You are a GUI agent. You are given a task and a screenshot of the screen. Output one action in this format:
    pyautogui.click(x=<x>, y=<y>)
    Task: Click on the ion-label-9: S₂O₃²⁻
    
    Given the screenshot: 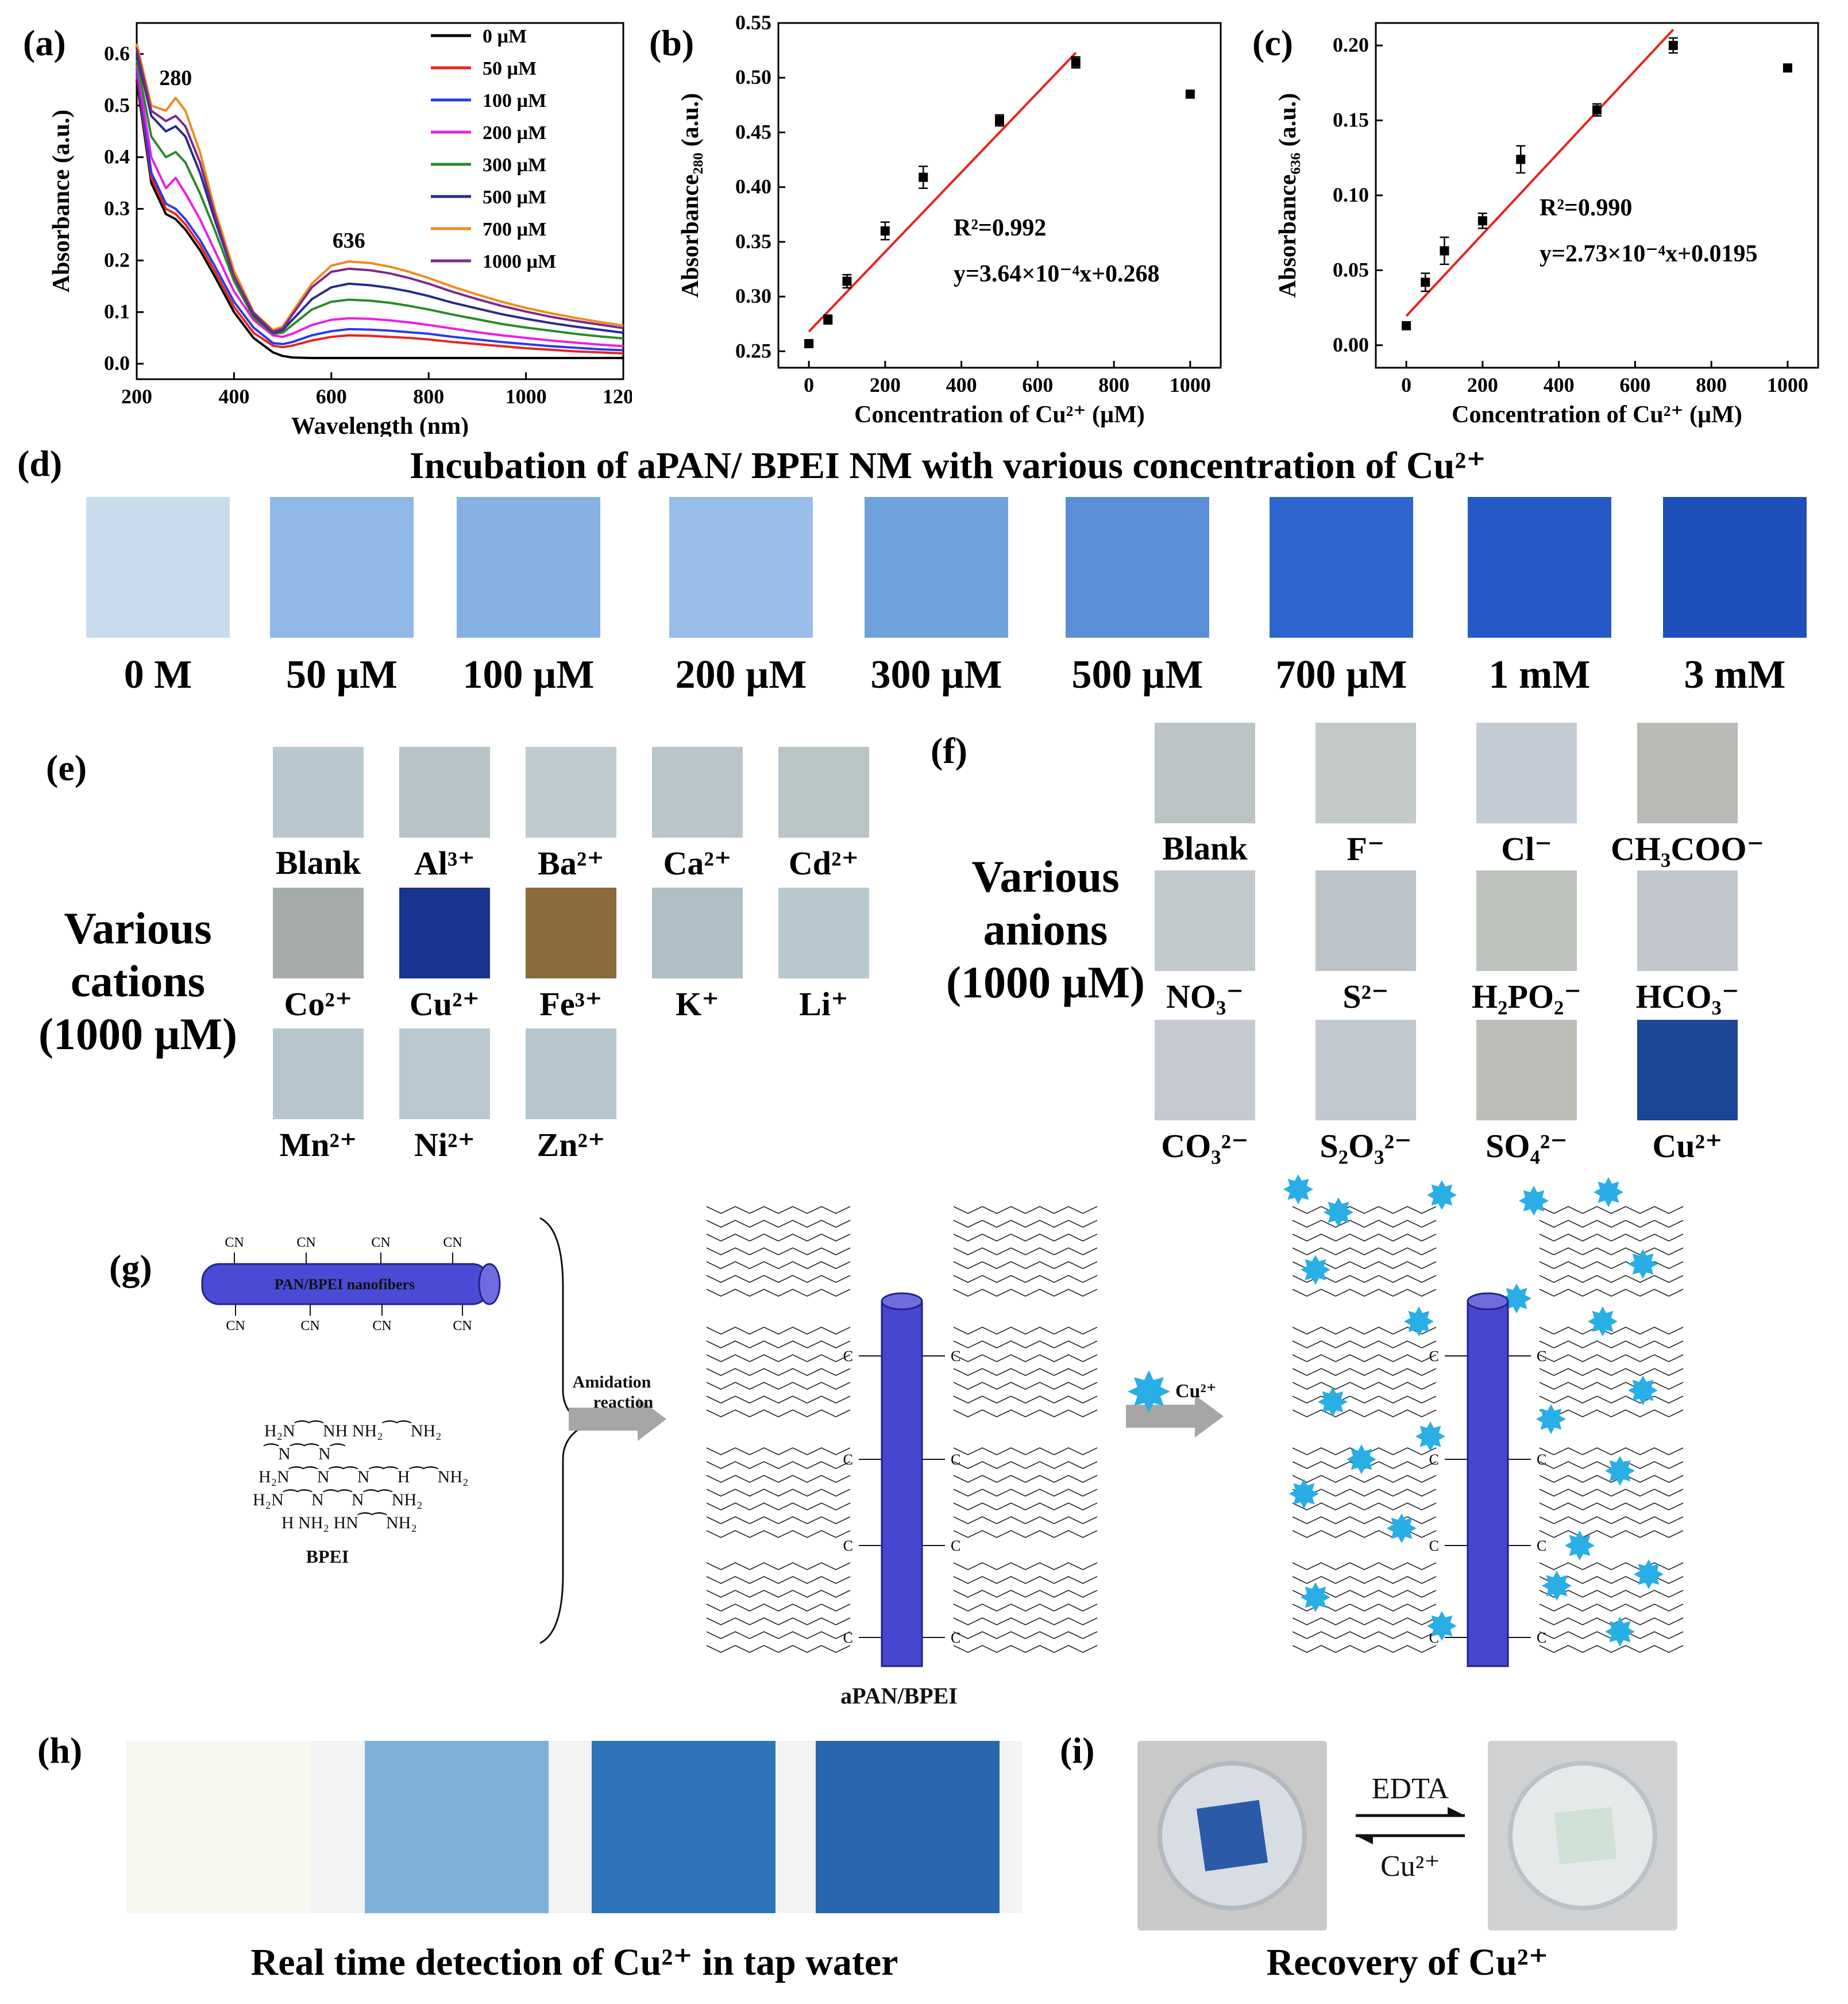 What is the action you would take?
    pyautogui.click(x=1366, y=1146)
    